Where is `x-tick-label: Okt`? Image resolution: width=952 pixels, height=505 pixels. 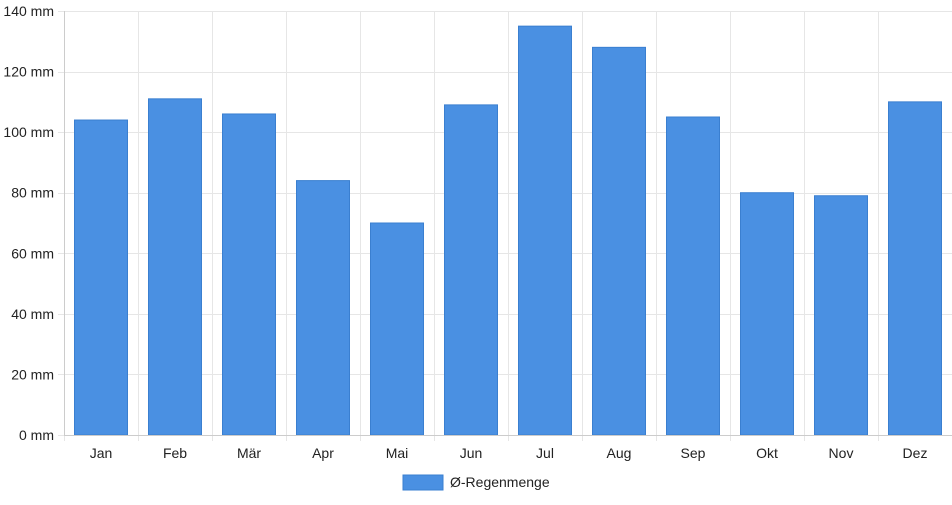
x-tick-label: Okt is located at coordinates (767, 453).